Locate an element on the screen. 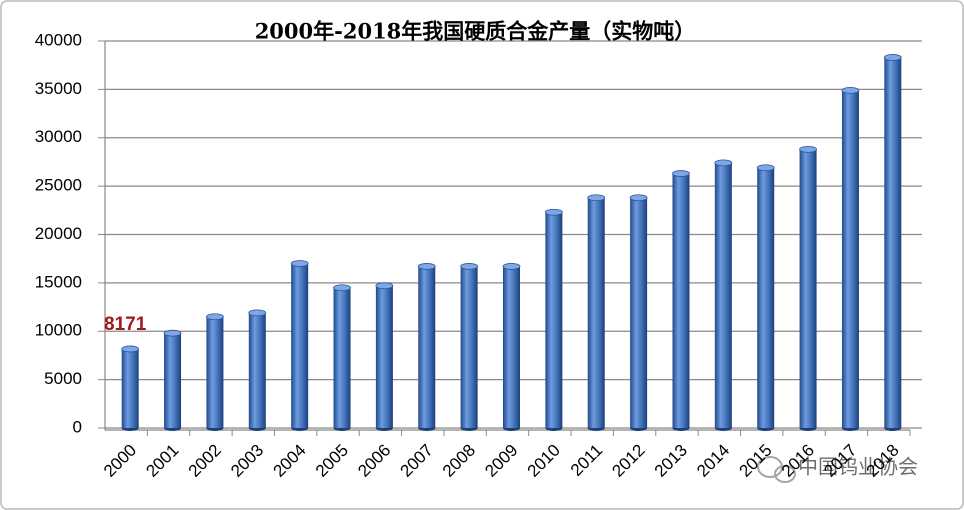 The height and width of the screenshot is (510, 964). y-tick-label: 0 is located at coordinates (77, 426).